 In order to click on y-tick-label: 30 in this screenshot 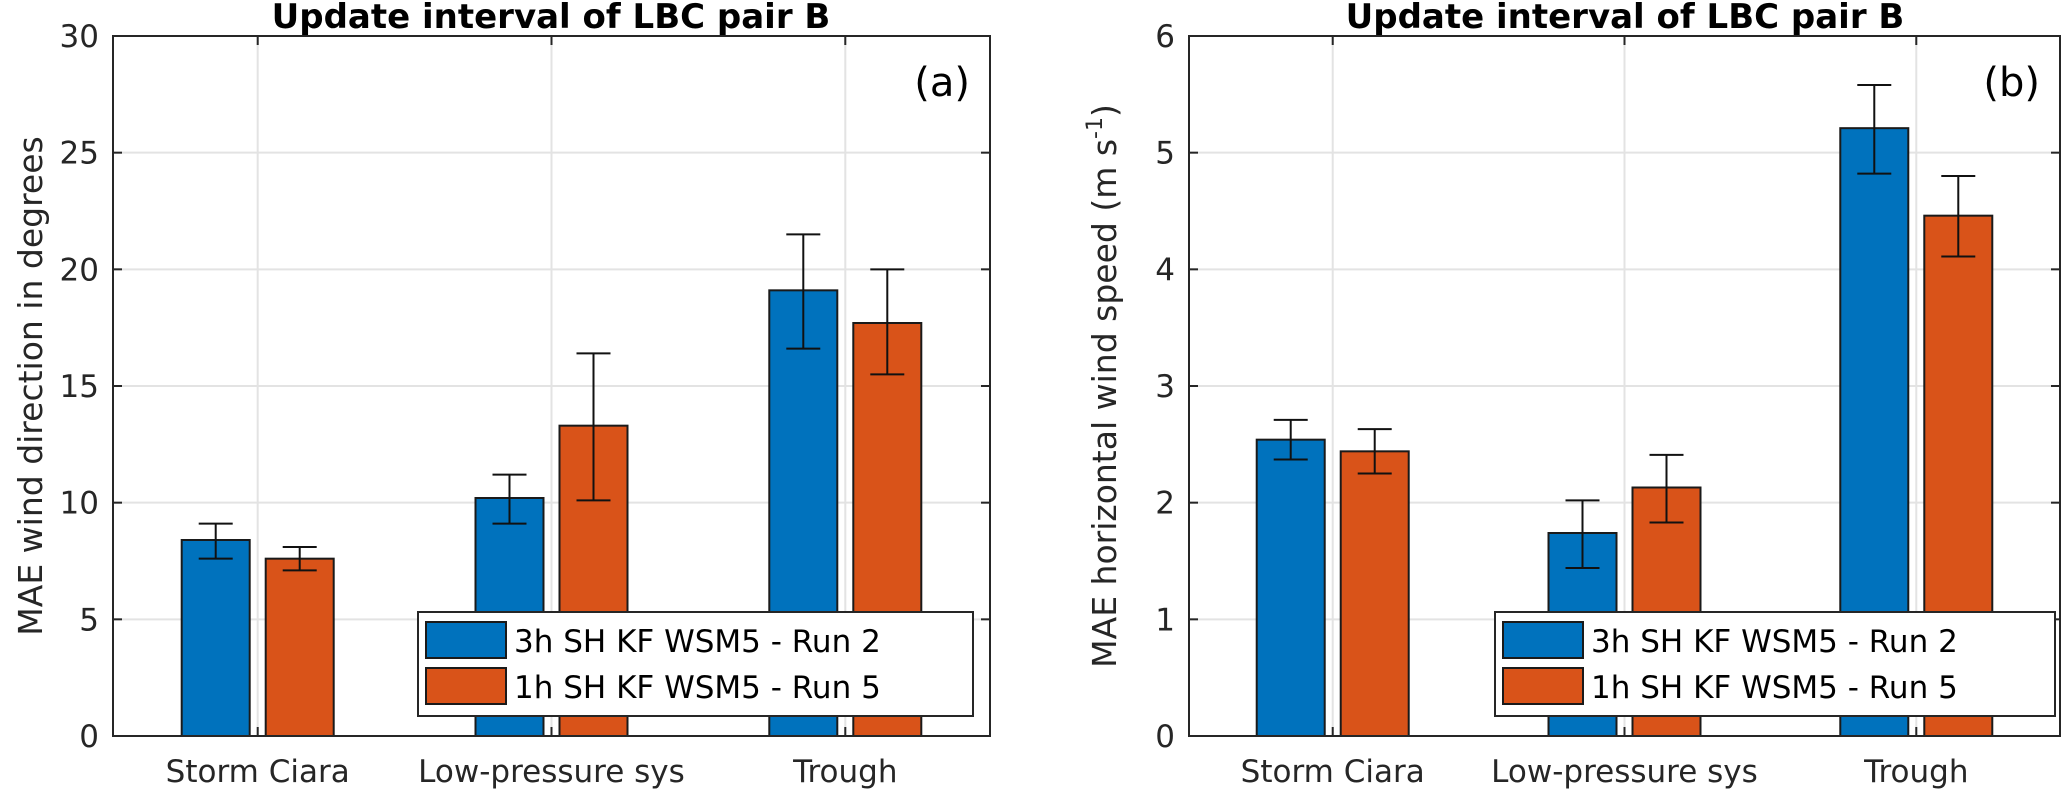, I will do `click(79, 37)`.